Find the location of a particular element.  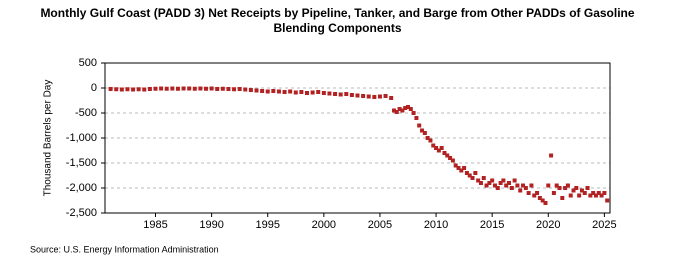

x-tick-label: 2025 is located at coordinates (604, 225).